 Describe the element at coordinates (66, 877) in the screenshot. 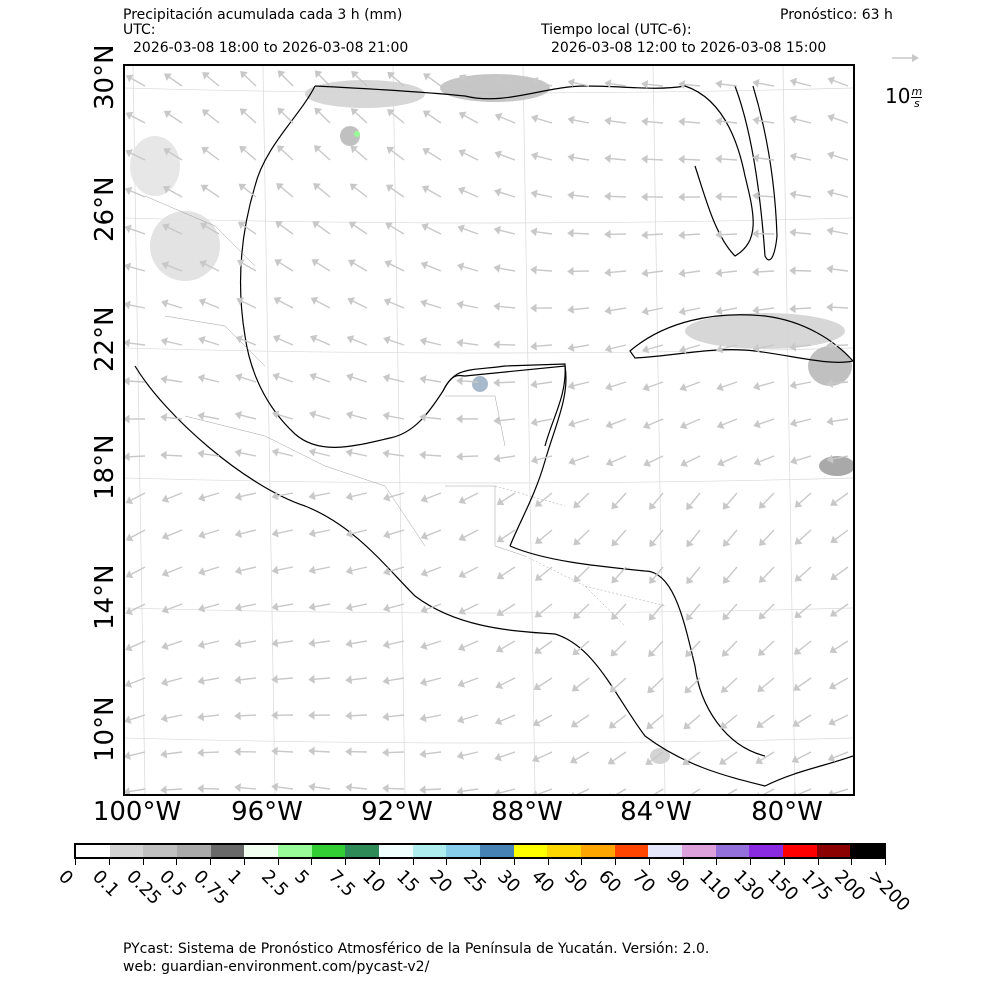

I see `colorbar-tick-label: 0` at that location.